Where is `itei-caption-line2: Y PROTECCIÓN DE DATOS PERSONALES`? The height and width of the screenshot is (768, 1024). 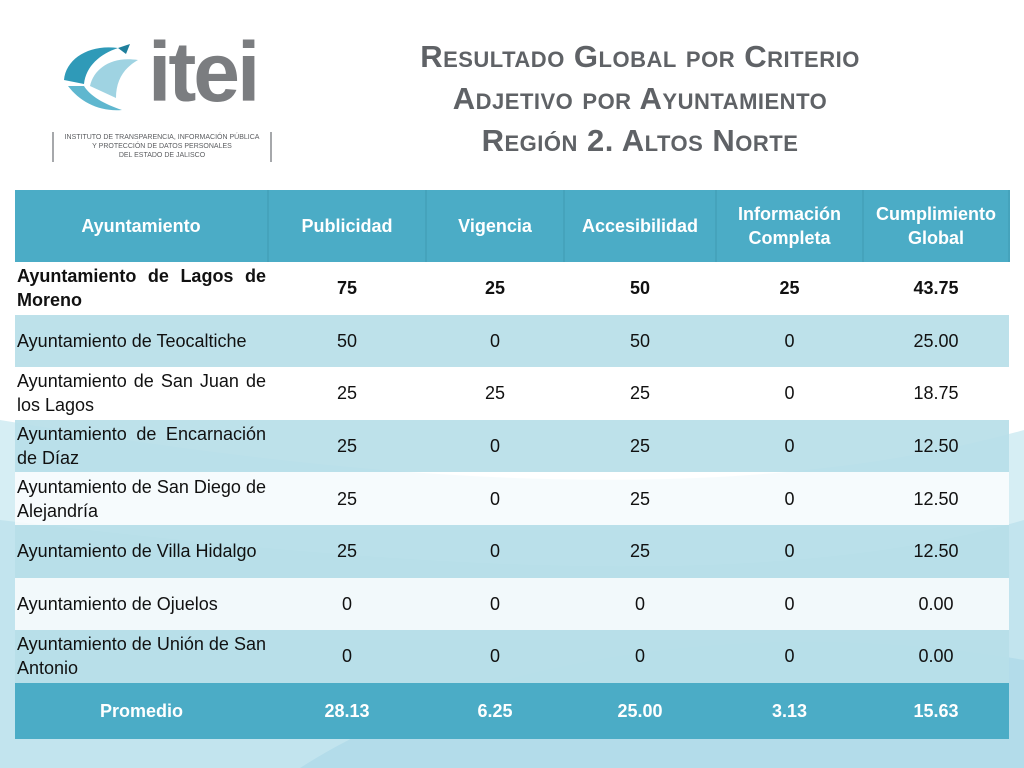
itei-caption-line2: Y PROTECCIÓN DE DATOS PERSONALES is located at coordinates (162, 146).